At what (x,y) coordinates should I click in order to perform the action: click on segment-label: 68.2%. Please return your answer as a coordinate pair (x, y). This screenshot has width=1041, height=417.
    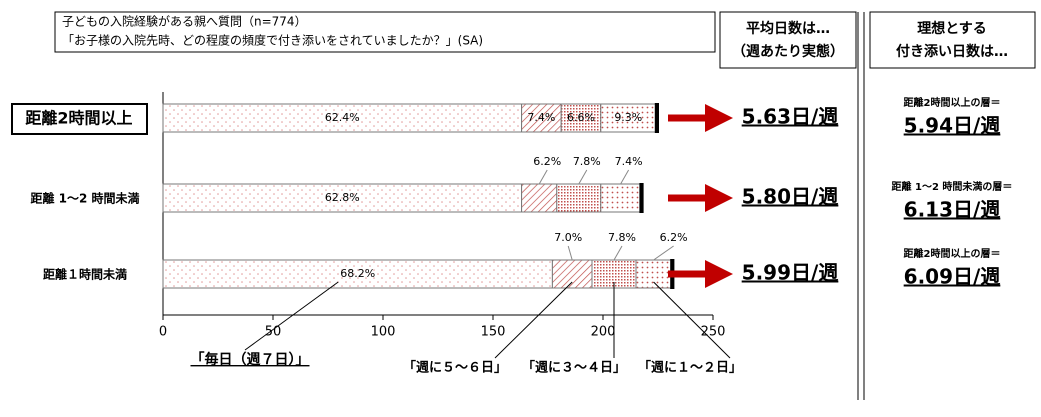
    Looking at the image, I should click on (357, 273).